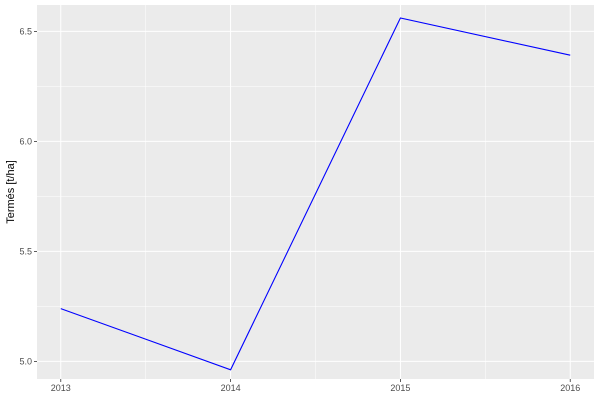  Describe the element at coordinates (25, 251) in the screenshot. I see `y-tick-label: 5.5` at that location.